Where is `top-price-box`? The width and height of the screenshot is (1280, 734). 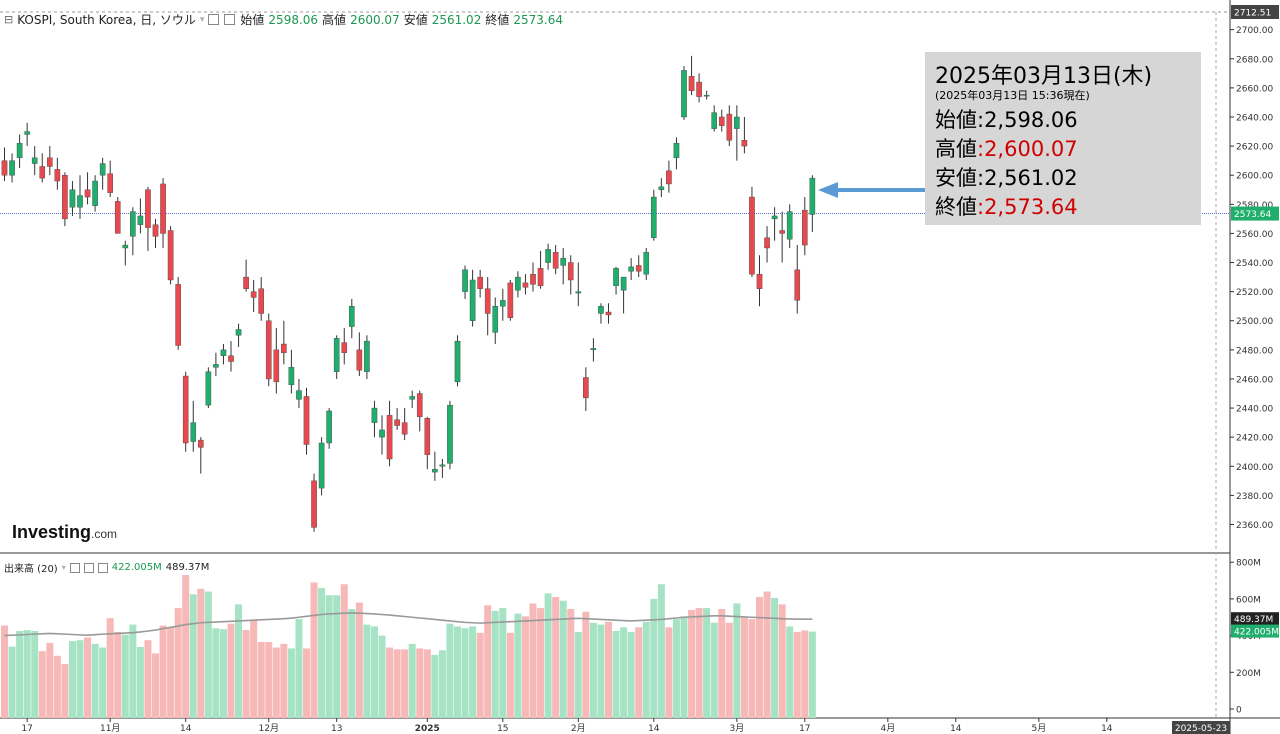
top-price-box is located at coordinates (1255, 12).